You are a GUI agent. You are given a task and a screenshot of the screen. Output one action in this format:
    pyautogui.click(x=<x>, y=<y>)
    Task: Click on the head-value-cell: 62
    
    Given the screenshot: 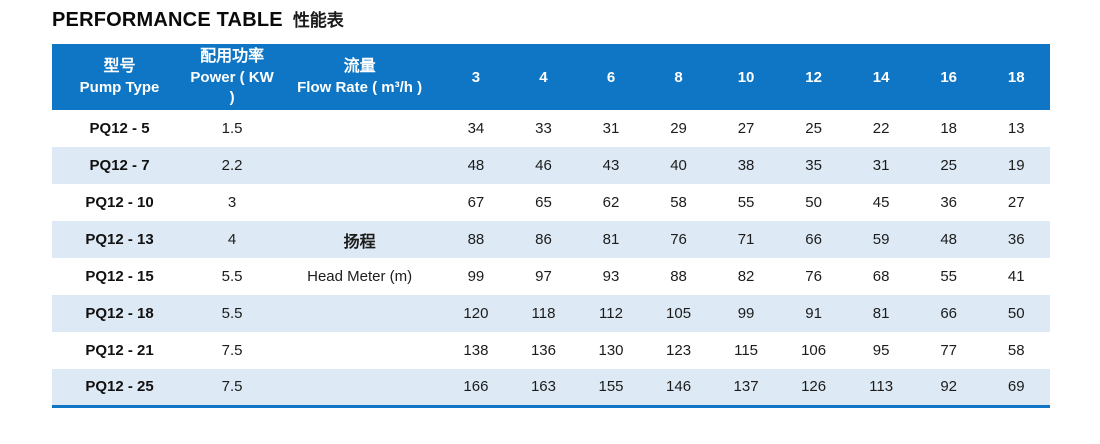 What is the action you would take?
    pyautogui.click(x=611, y=202)
    